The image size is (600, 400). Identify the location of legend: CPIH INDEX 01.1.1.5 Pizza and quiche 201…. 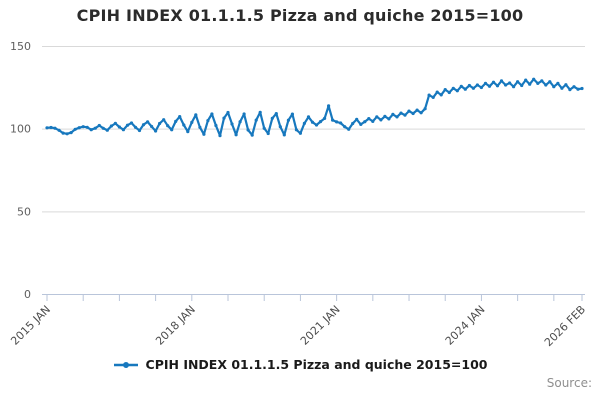
(300, 364).